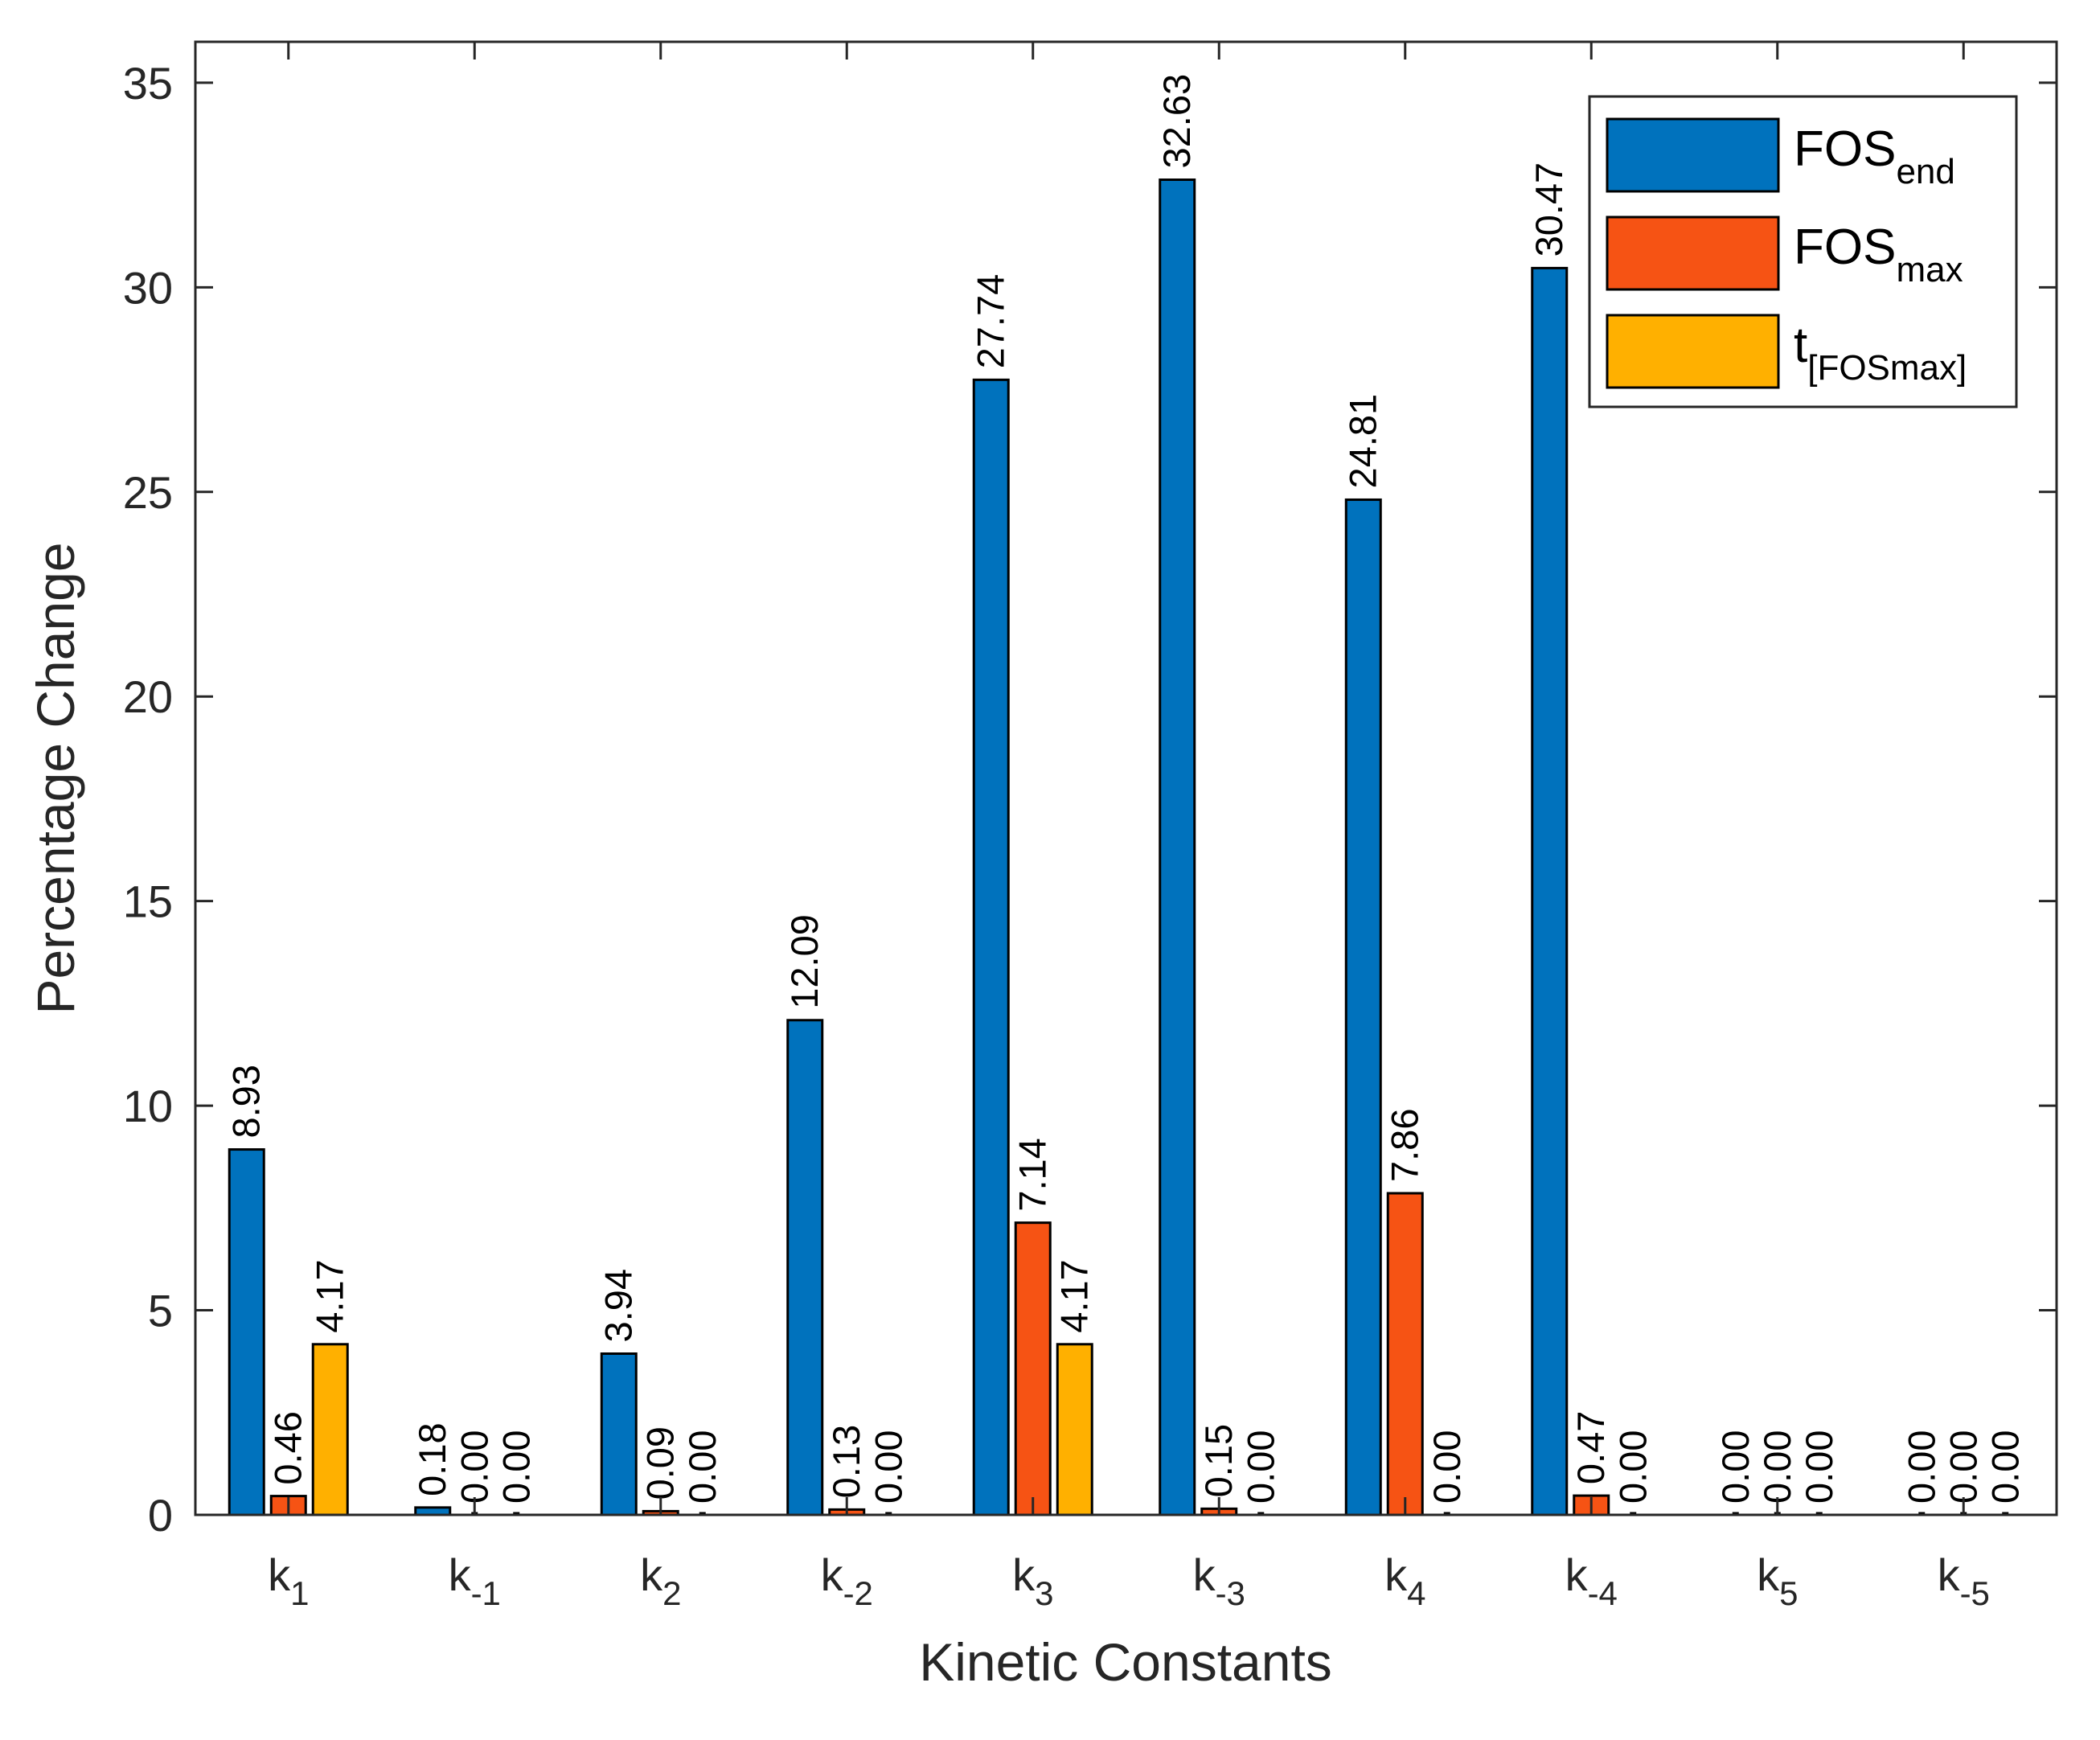  Describe the element at coordinates (1789, 1593) in the screenshot. I see `x-tick-label-subscript: 5` at that location.